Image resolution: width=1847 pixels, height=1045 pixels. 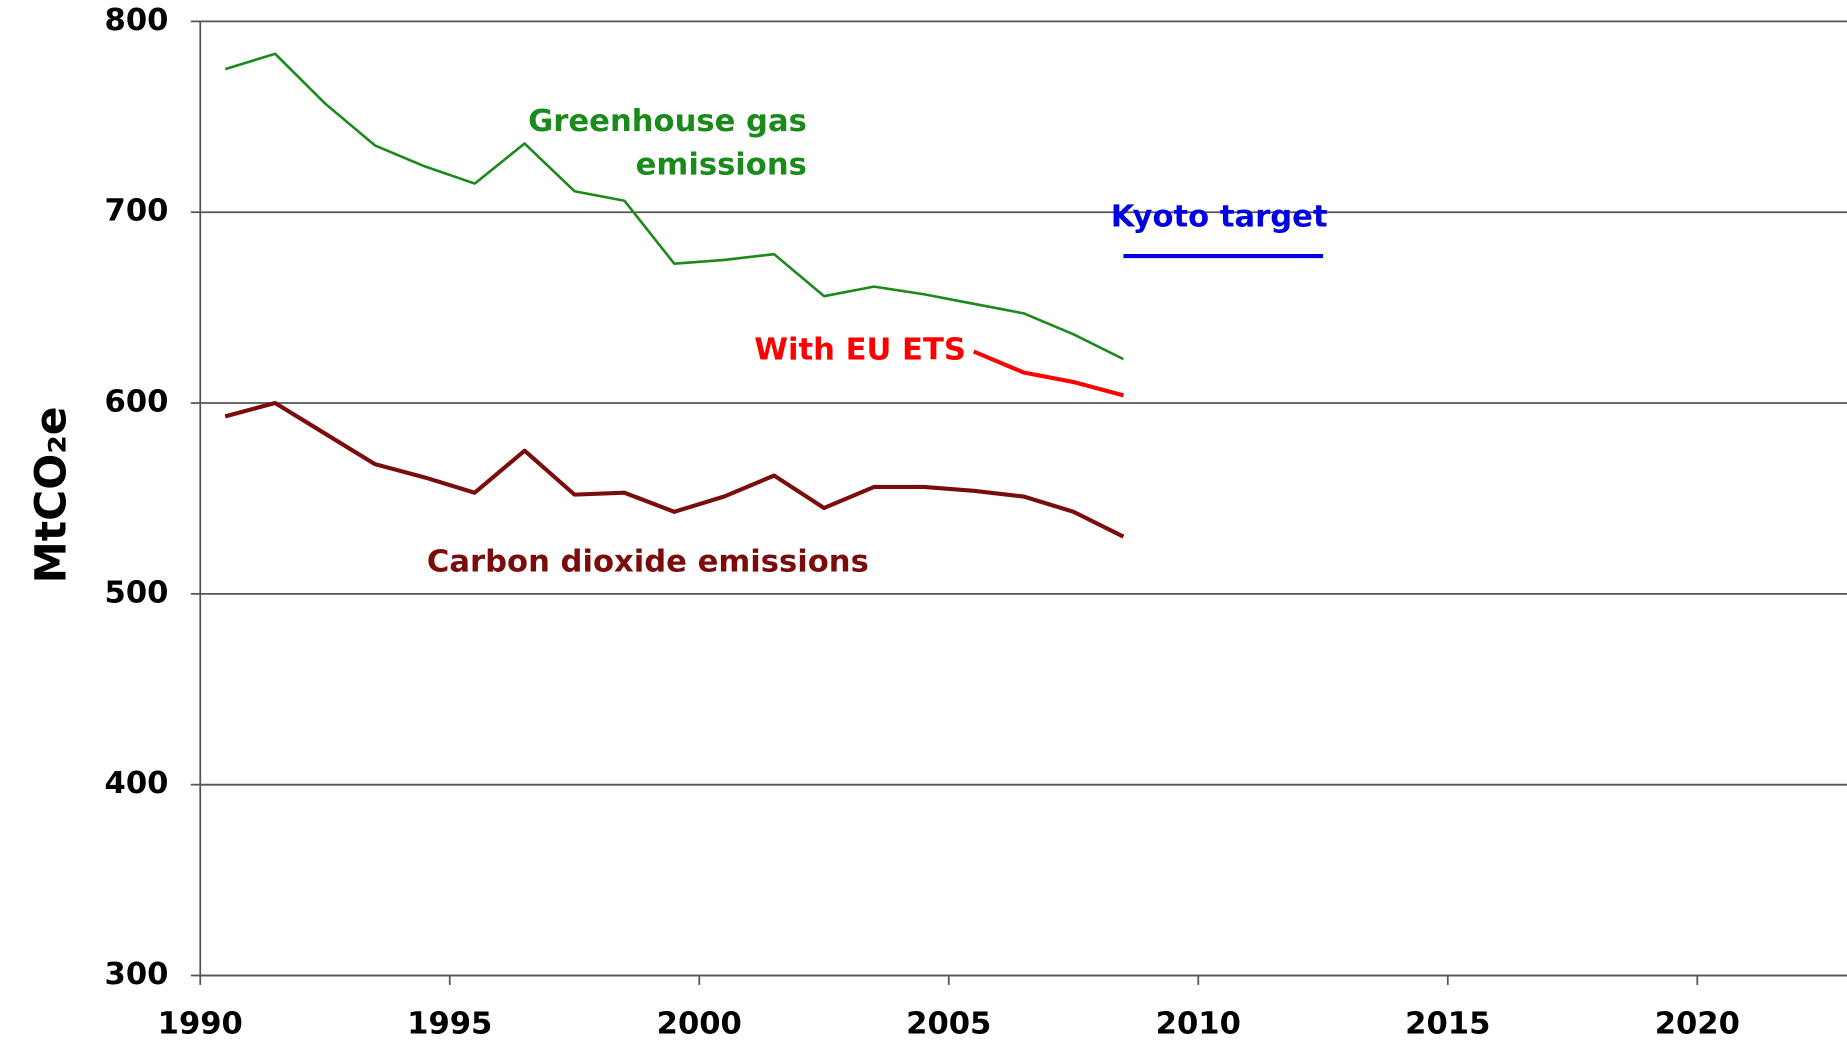 I want to click on series-label-box: Carbon dioxide emissions, so click(x=647, y=562).